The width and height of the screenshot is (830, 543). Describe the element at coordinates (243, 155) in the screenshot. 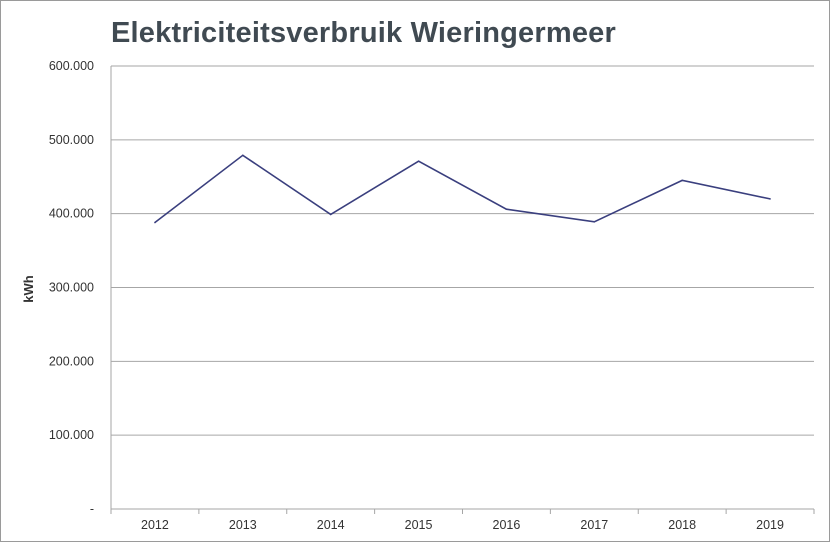

I see `data-point-2013` at that location.